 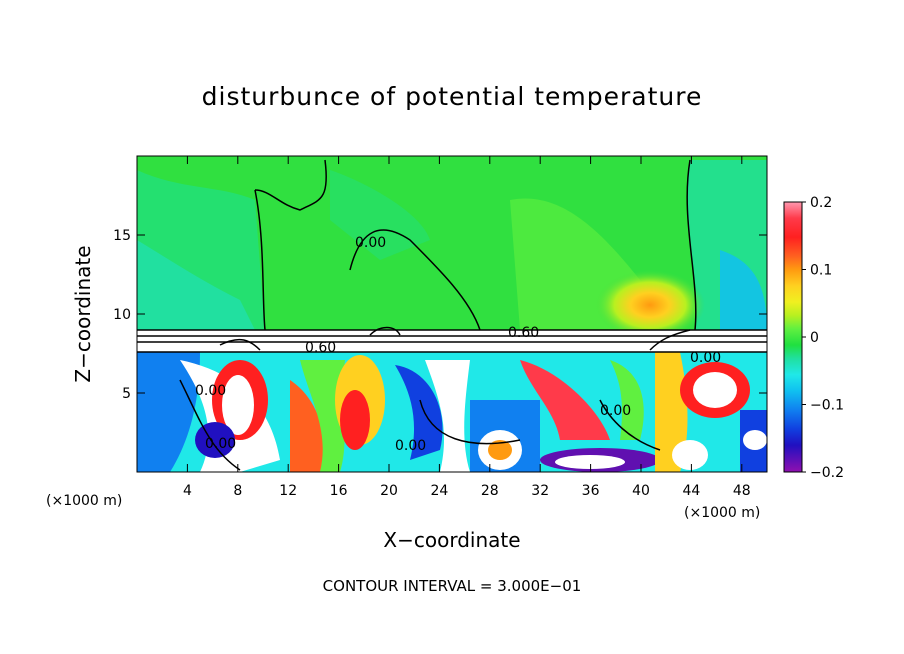 I want to click on x-tick-label: 48, so click(x=742, y=491).